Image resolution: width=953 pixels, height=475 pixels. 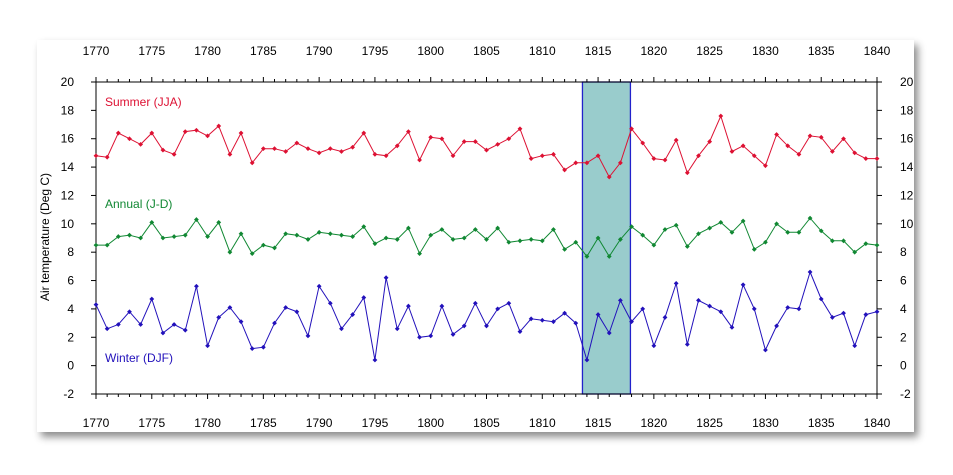 I want to click on y-tick-label-right: 18, so click(x=907, y=110).